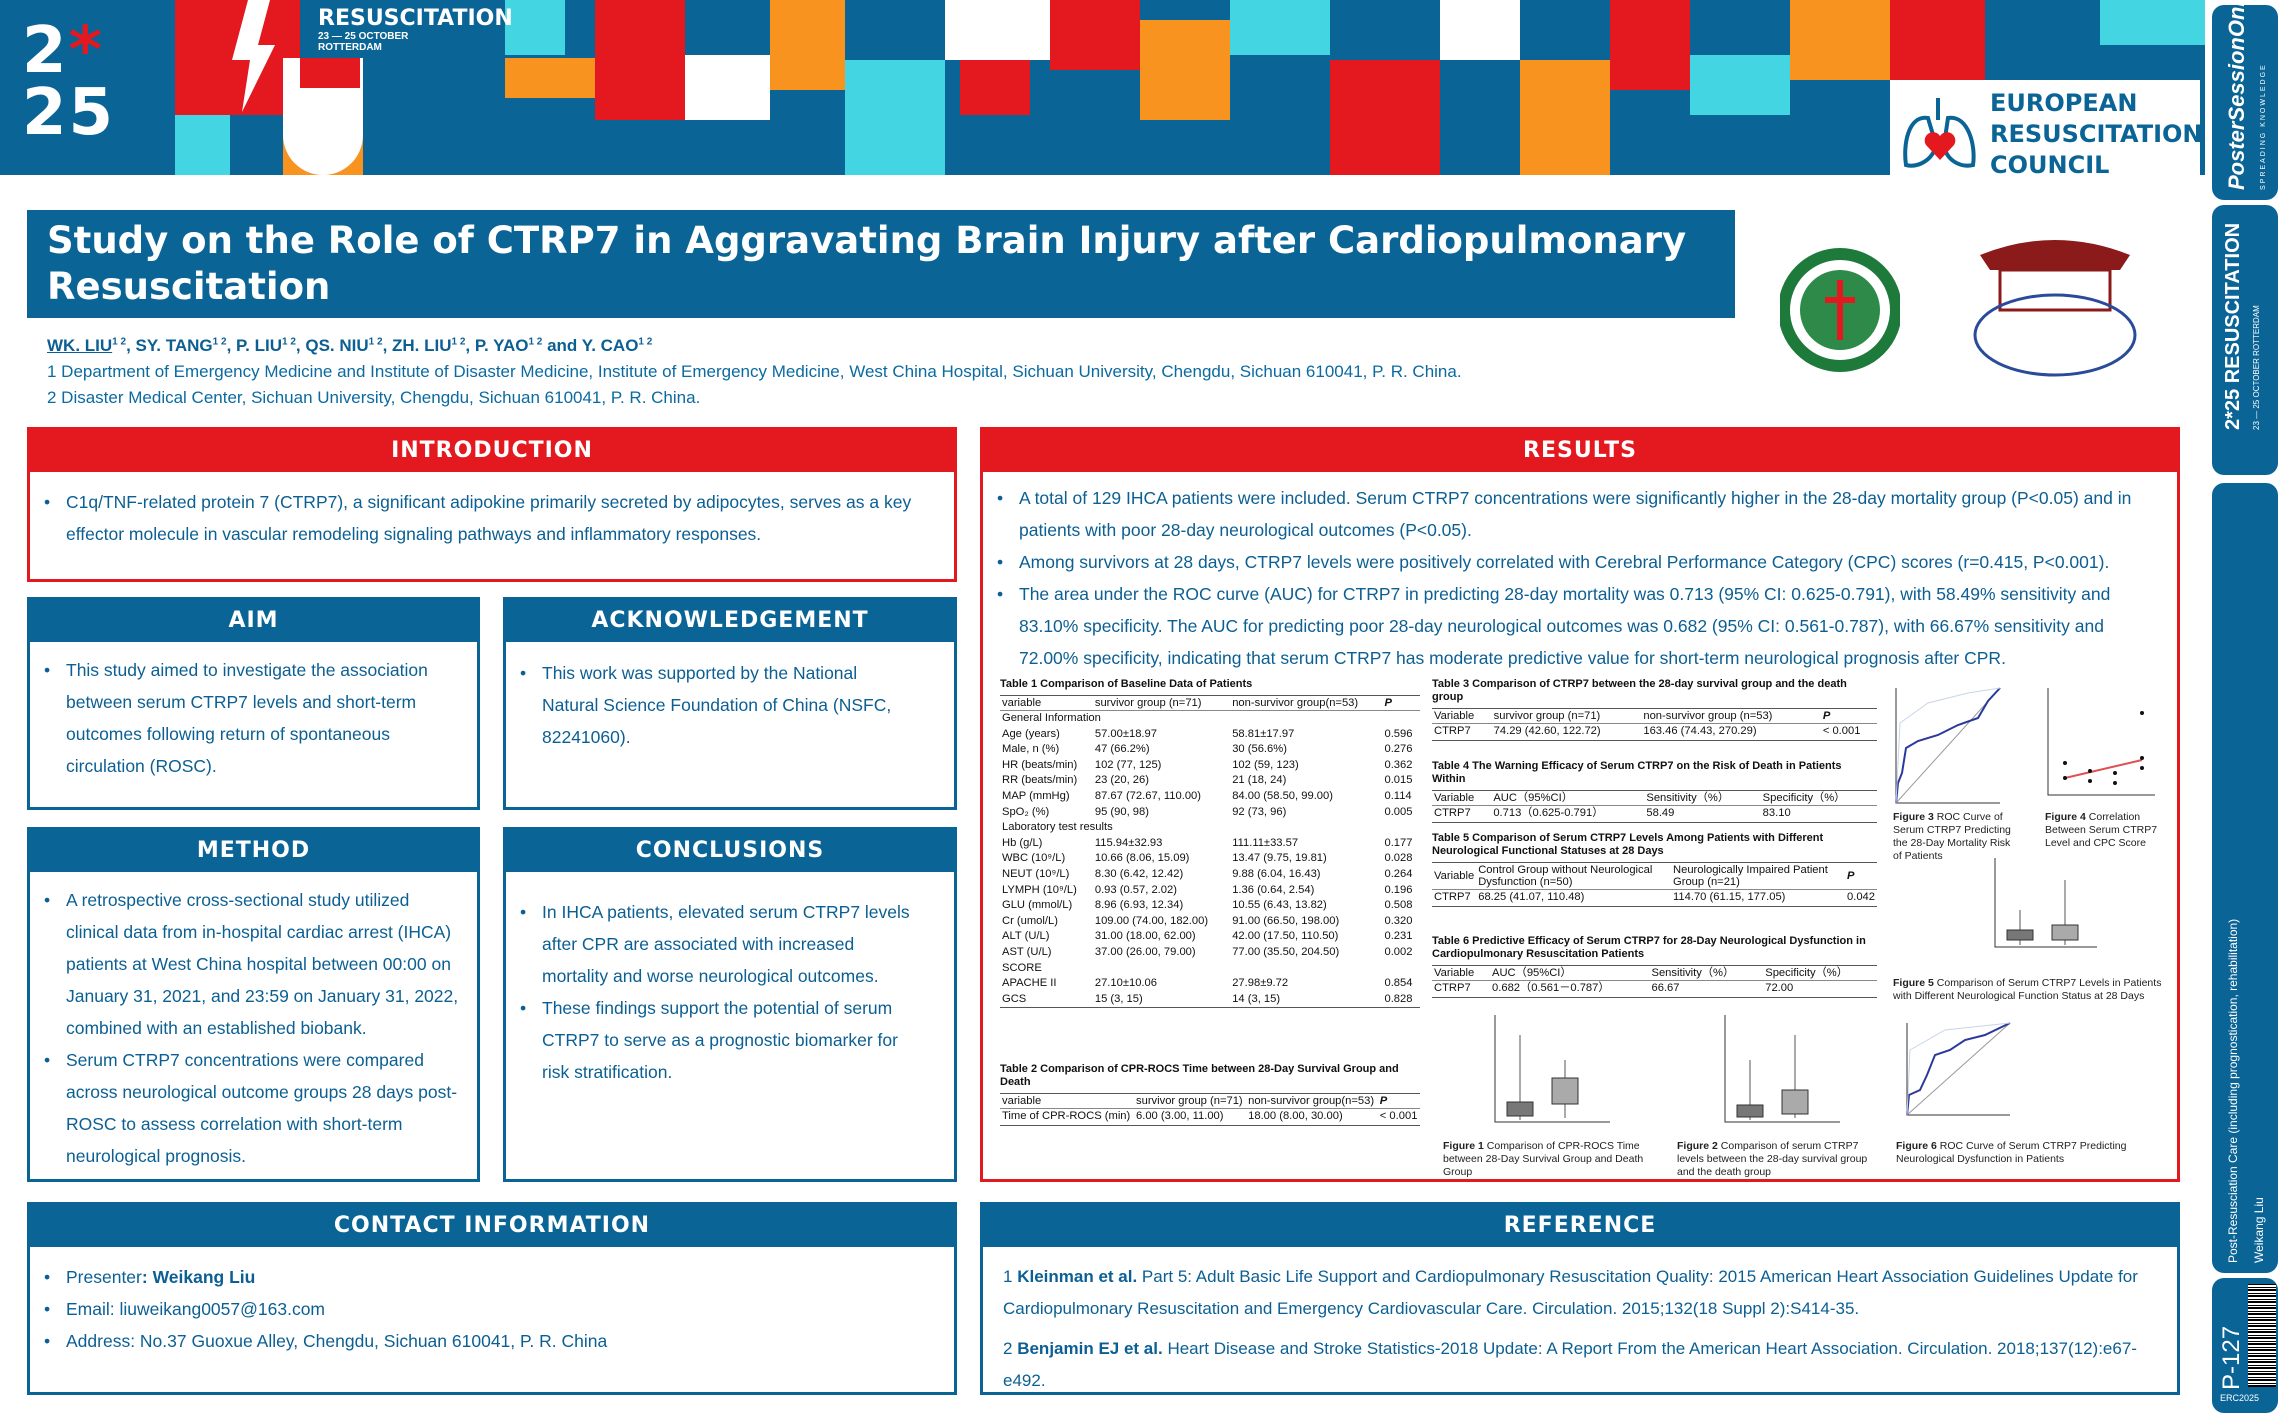  I want to click on table-cell: 0.276, so click(1398, 749).